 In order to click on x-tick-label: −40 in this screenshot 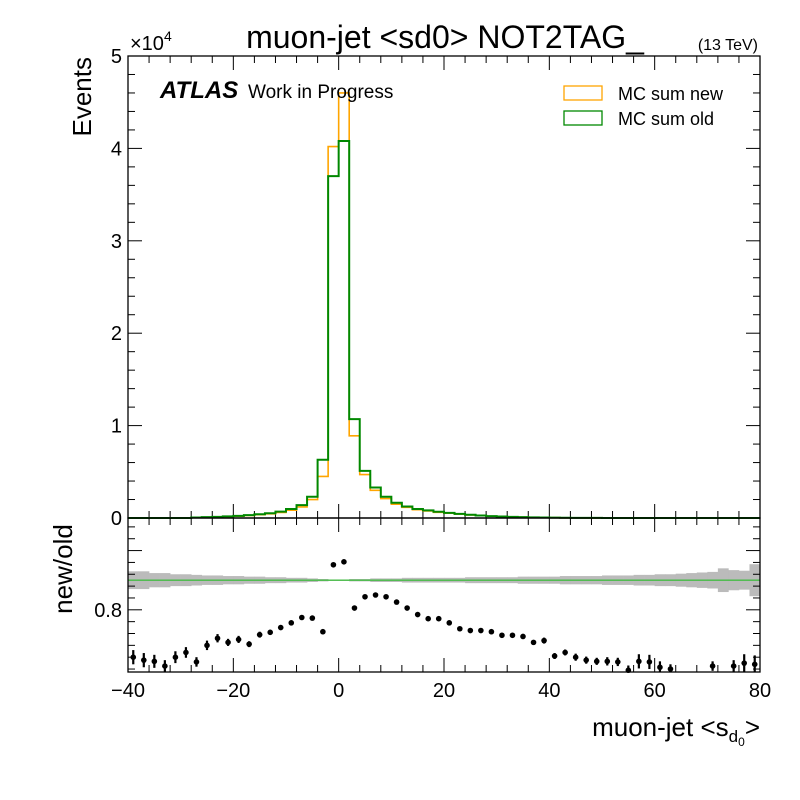, I will do `click(128, 691)`.